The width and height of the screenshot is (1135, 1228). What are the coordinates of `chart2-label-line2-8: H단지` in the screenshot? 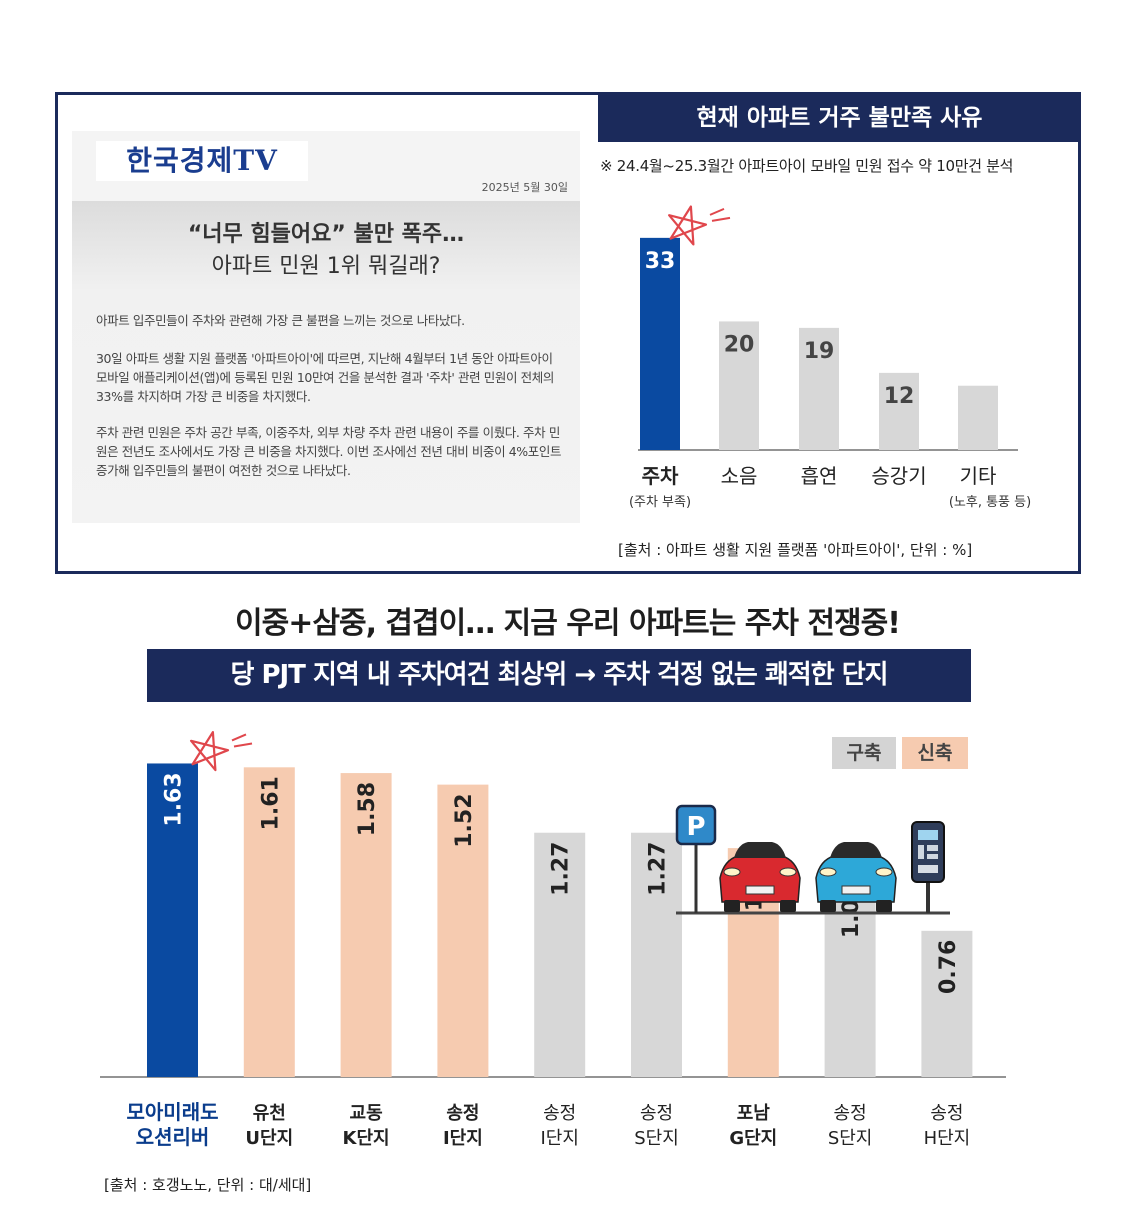 It's located at (947, 1138).